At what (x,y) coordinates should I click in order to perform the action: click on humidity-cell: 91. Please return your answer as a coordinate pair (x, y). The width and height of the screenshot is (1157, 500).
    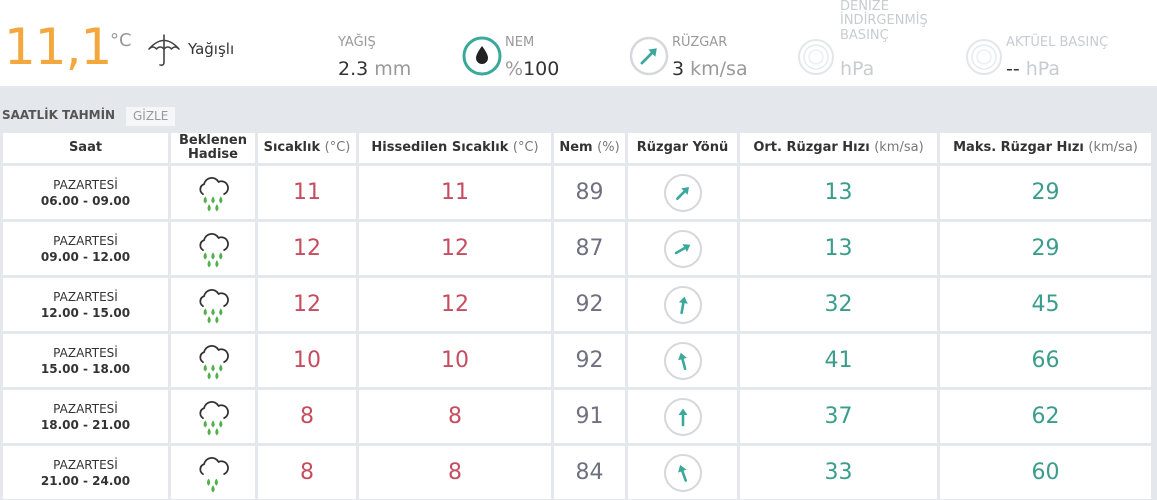
    Looking at the image, I should click on (589, 416).